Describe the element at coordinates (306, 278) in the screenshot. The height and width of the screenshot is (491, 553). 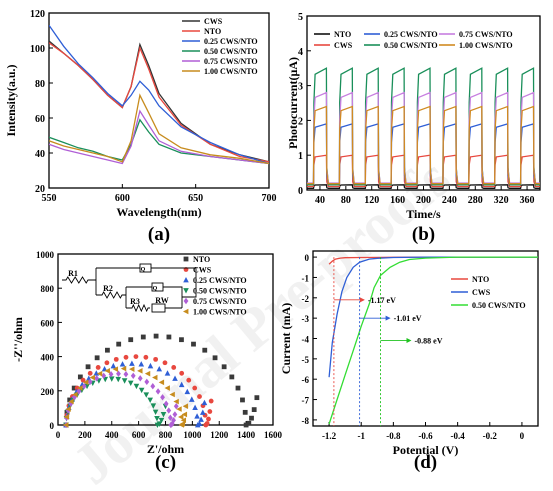
I see `y-tick-label: -1` at that location.